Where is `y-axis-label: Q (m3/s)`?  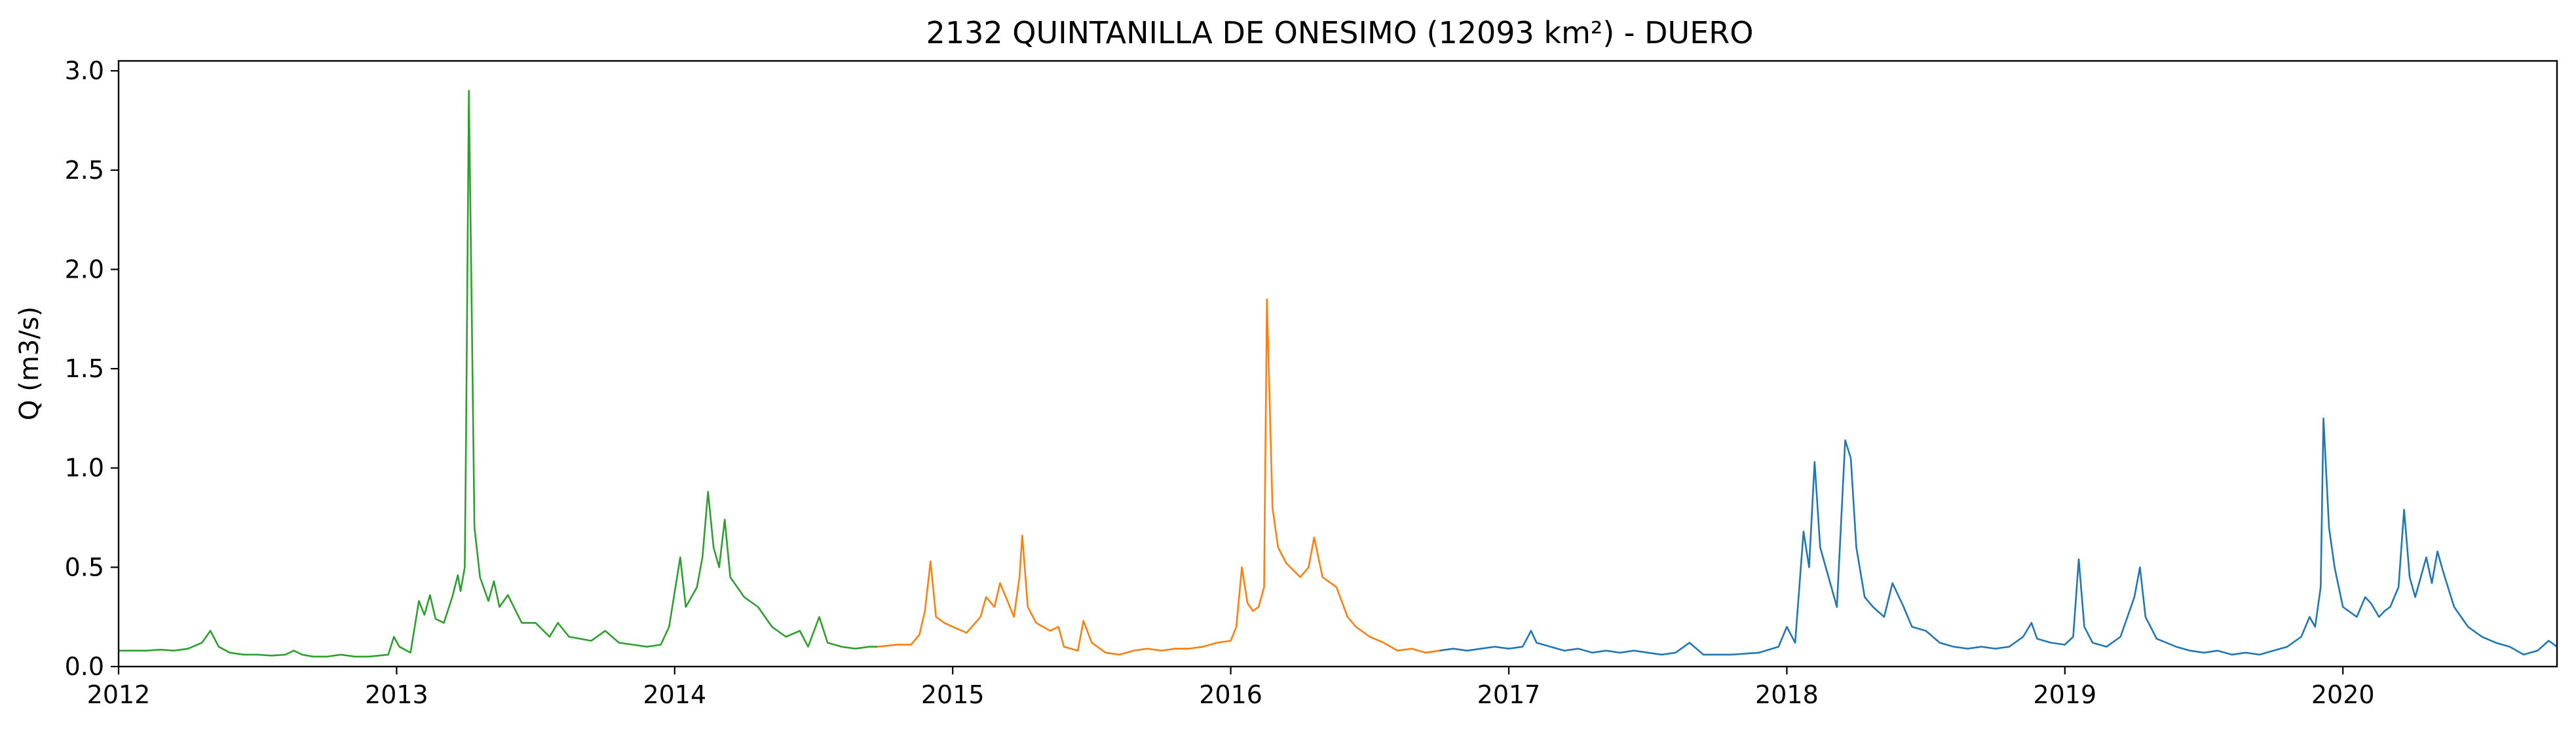
y-axis-label: Q (m3/s) is located at coordinates (30, 363).